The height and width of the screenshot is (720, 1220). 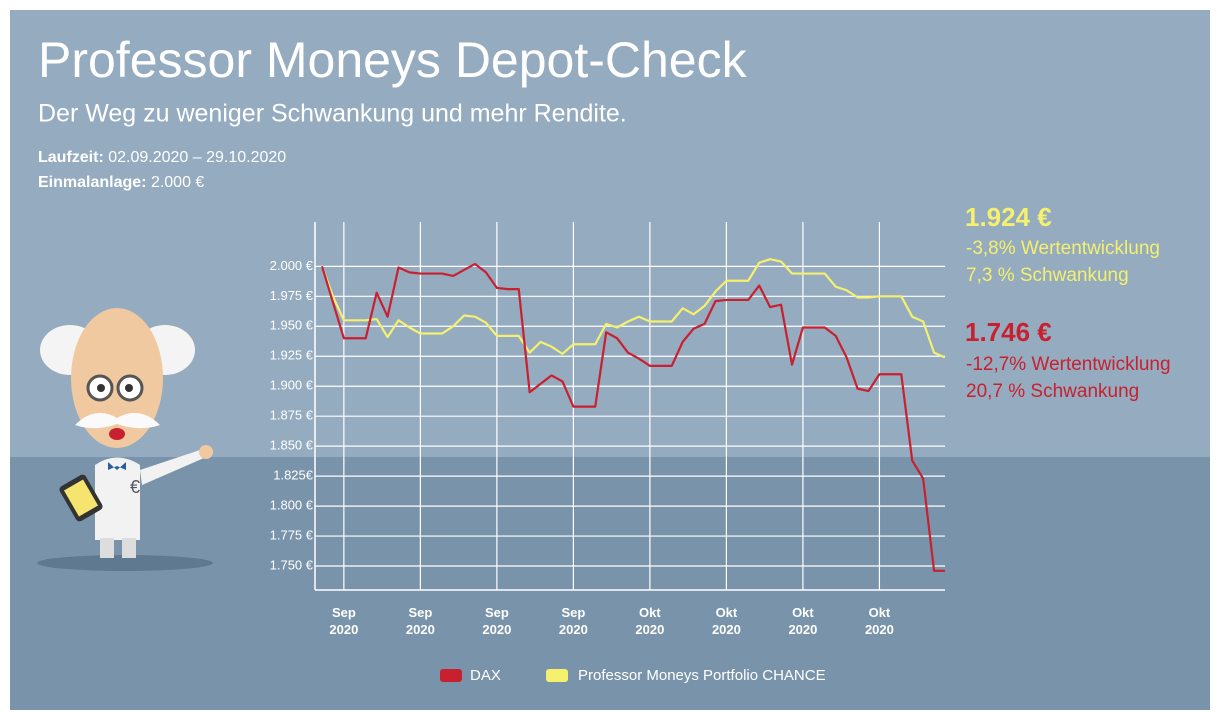 I want to click on amount: 1.746 €, so click(x=1008, y=332).